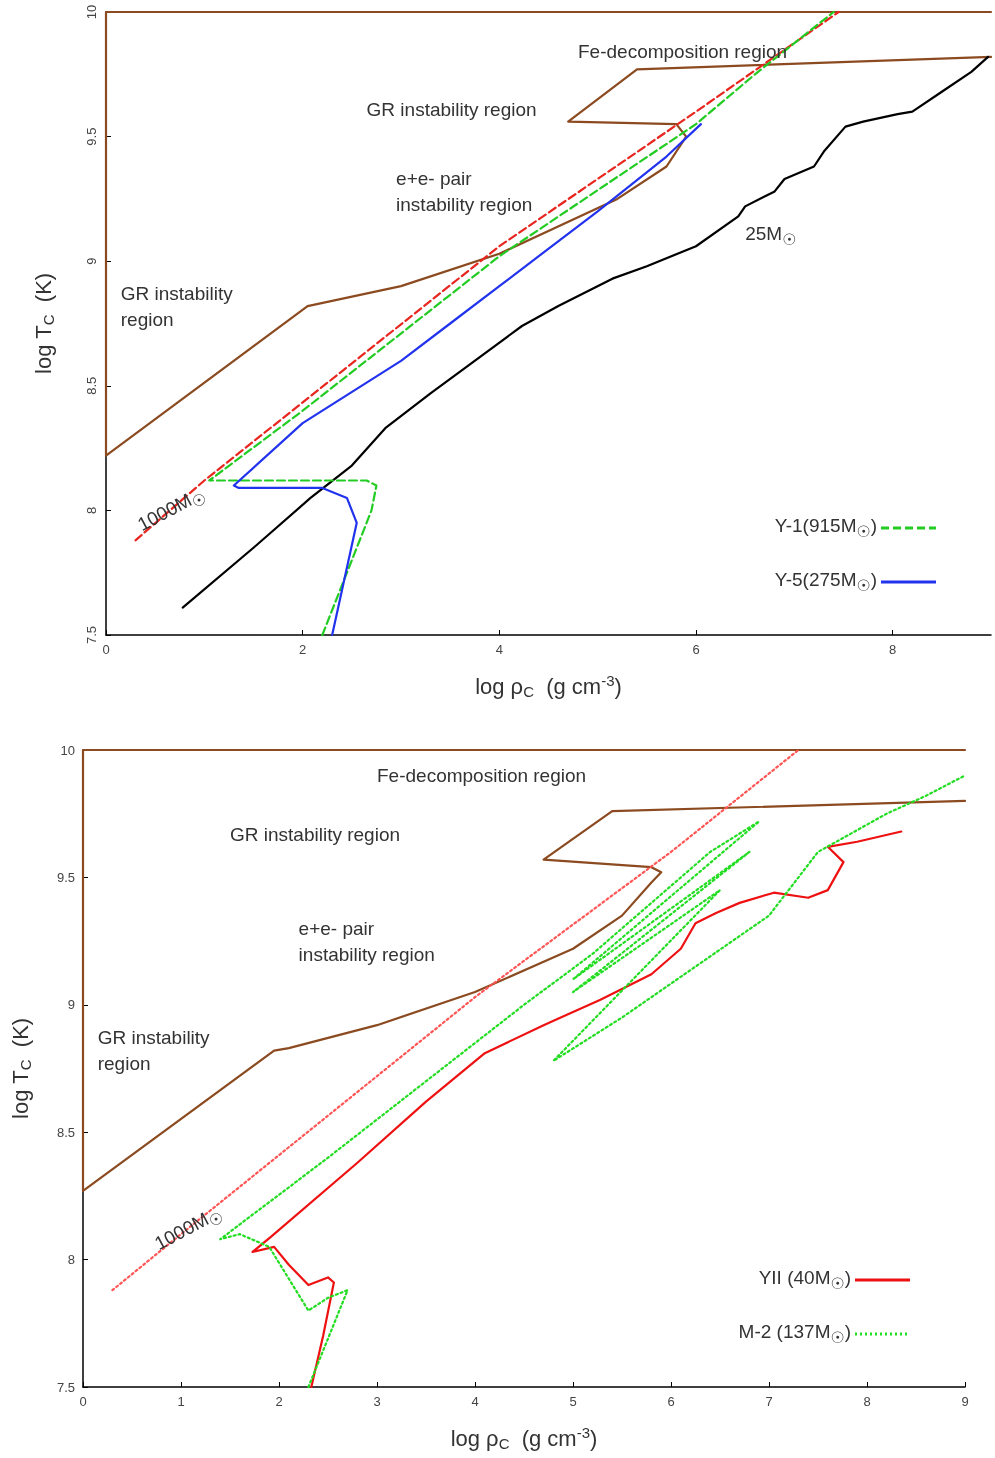 Image resolution: width=995 pixels, height=1458 pixels. What do you see at coordinates (804, 1280) in the screenshot?
I see `legend-label: YII (40M$_{☉}$)` at bounding box center [804, 1280].